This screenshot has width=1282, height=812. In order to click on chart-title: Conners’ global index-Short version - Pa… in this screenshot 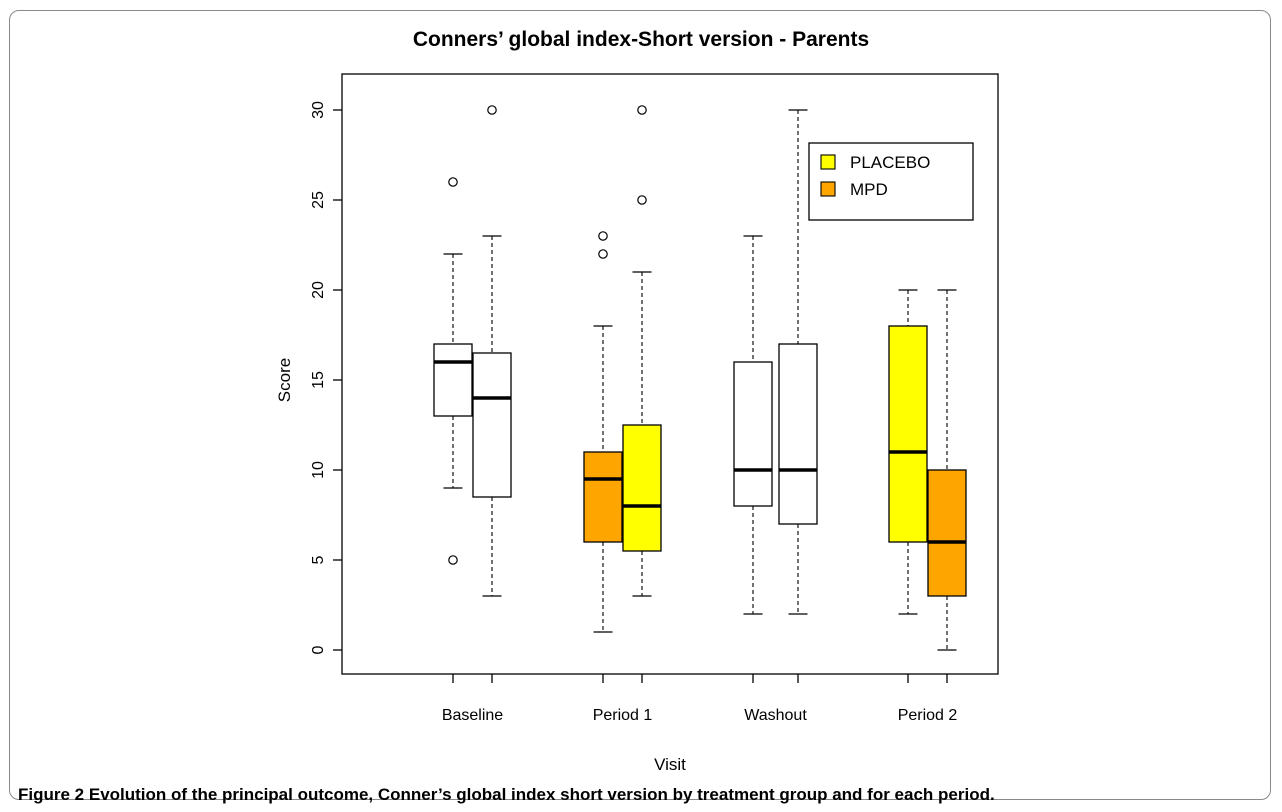, I will do `click(641, 39)`.